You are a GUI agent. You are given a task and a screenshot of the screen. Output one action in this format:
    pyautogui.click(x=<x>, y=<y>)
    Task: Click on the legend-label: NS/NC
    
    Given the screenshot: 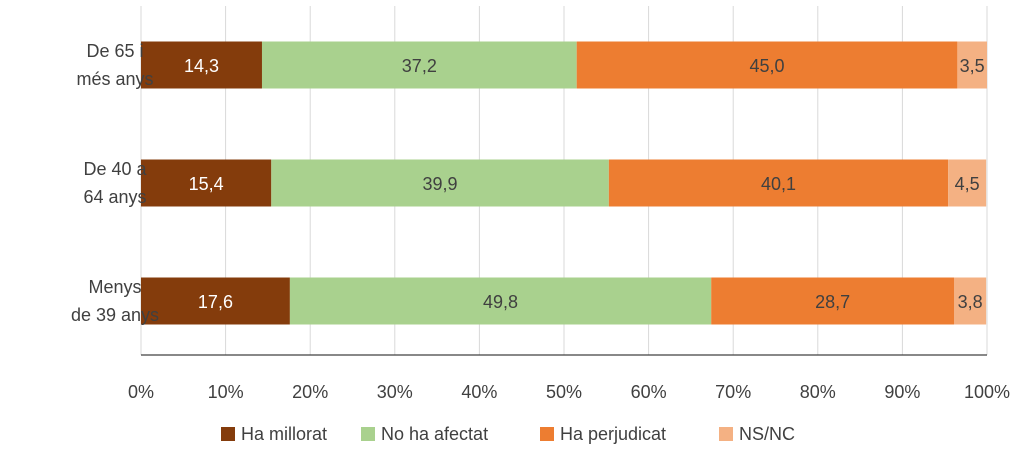 What is the action you would take?
    pyautogui.click(x=767, y=434)
    